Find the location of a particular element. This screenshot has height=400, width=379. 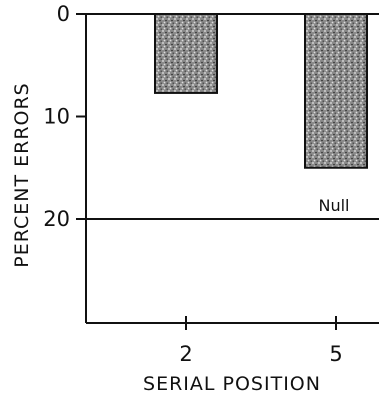

y-tick-label: 10 is located at coordinates (56, 117).